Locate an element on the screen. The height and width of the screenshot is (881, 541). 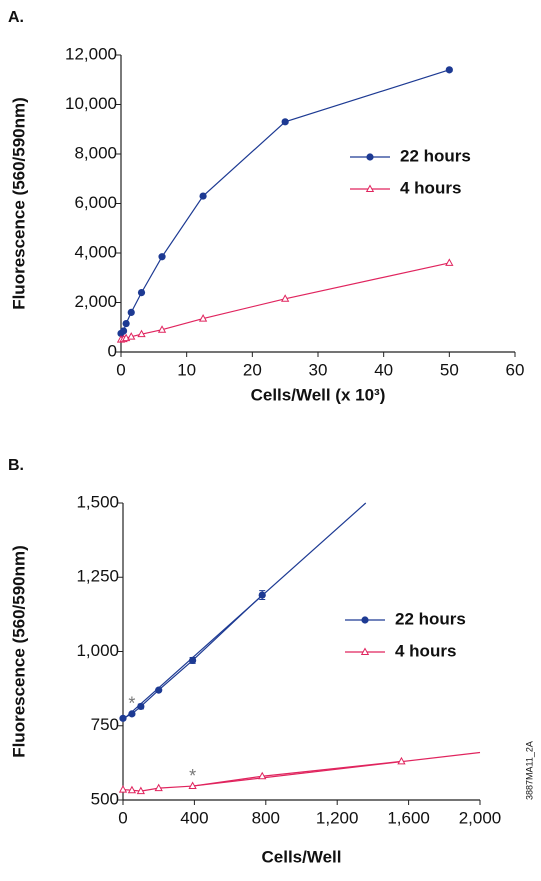
x-tick-label: 40 is located at coordinates (383, 369).